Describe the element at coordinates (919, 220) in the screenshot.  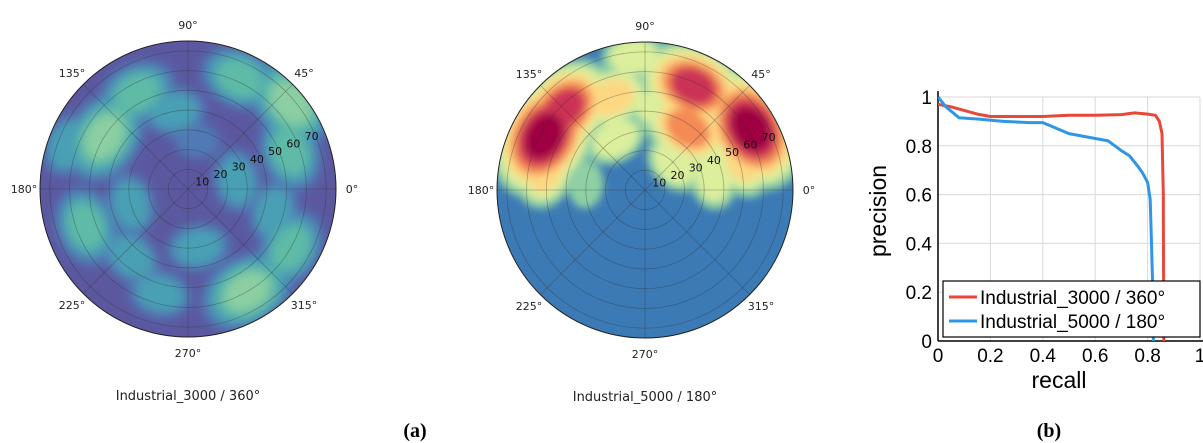
I see `pr-y-tick-labels: 0 0.2 0.4 0.6 0.8 1` at that location.